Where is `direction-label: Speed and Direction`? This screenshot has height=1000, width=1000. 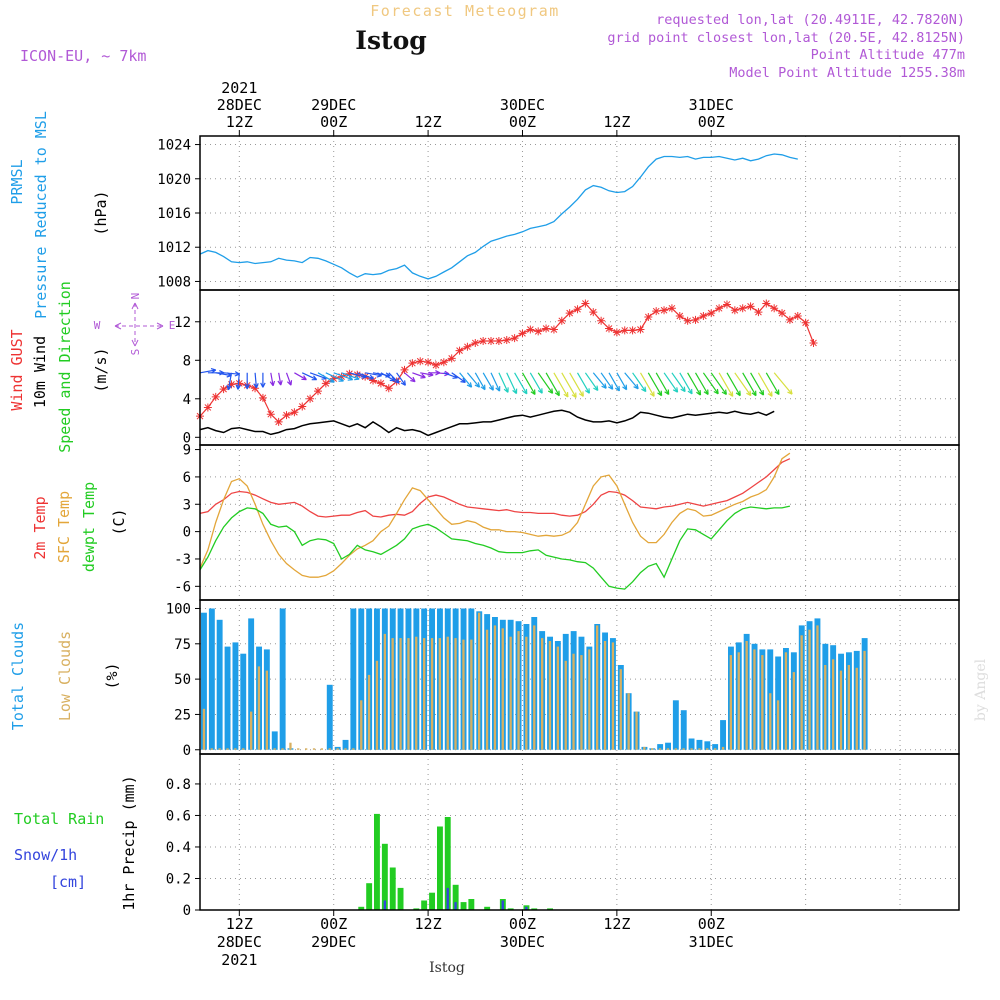 direction-label: Speed and Direction is located at coordinates (65, 367).